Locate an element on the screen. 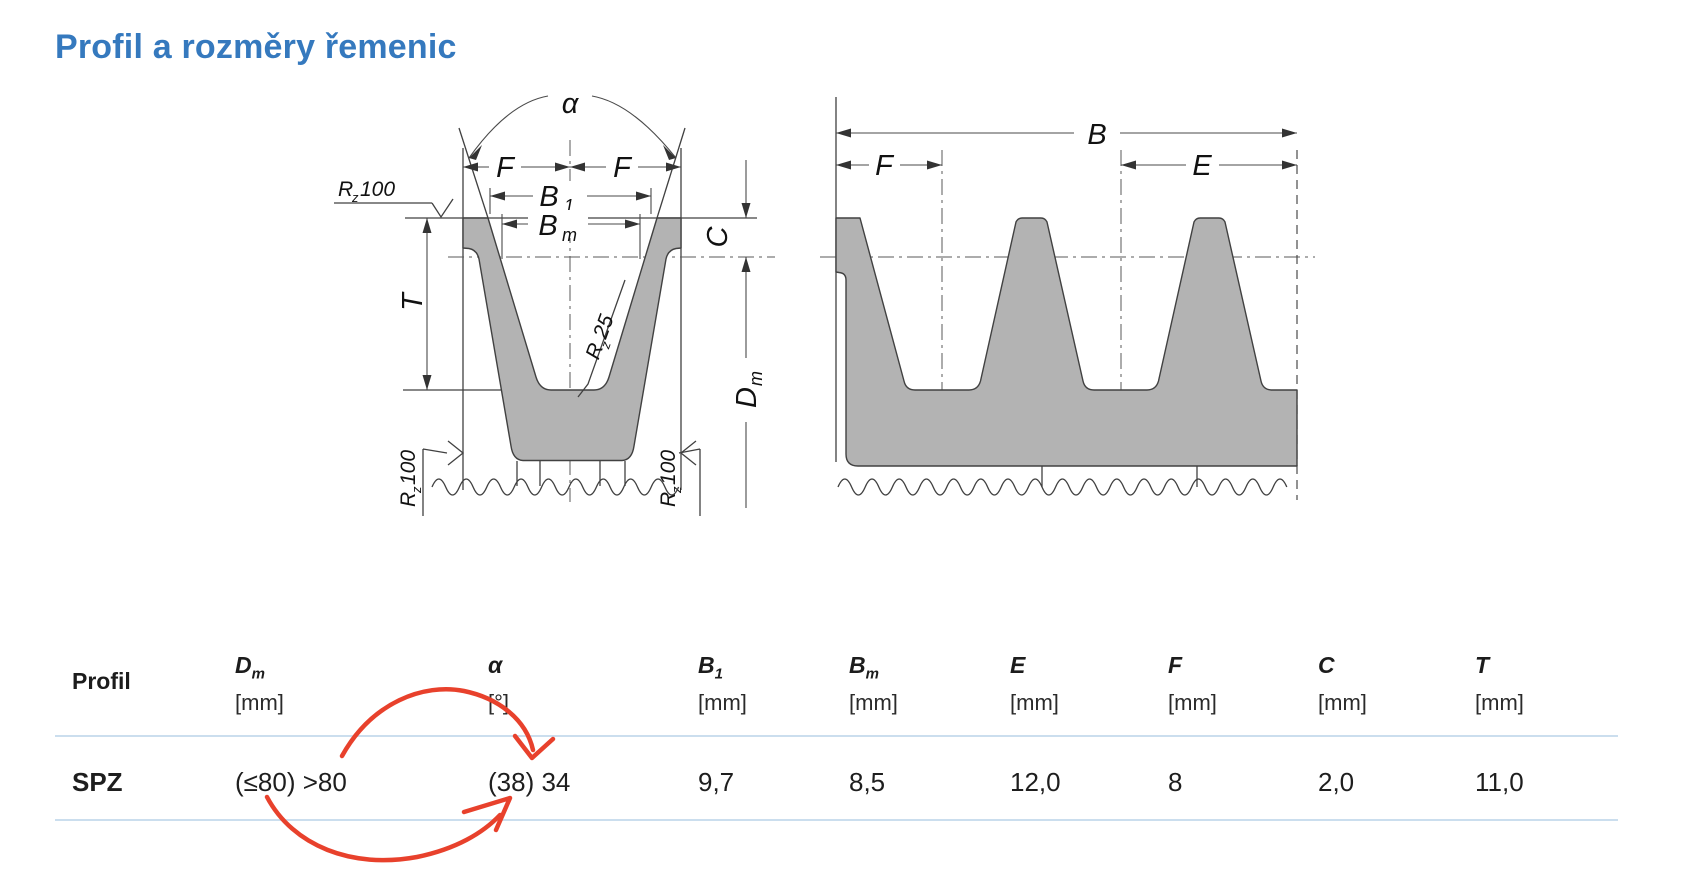  column-header-alpha: α [°] is located at coordinates (499, 683).